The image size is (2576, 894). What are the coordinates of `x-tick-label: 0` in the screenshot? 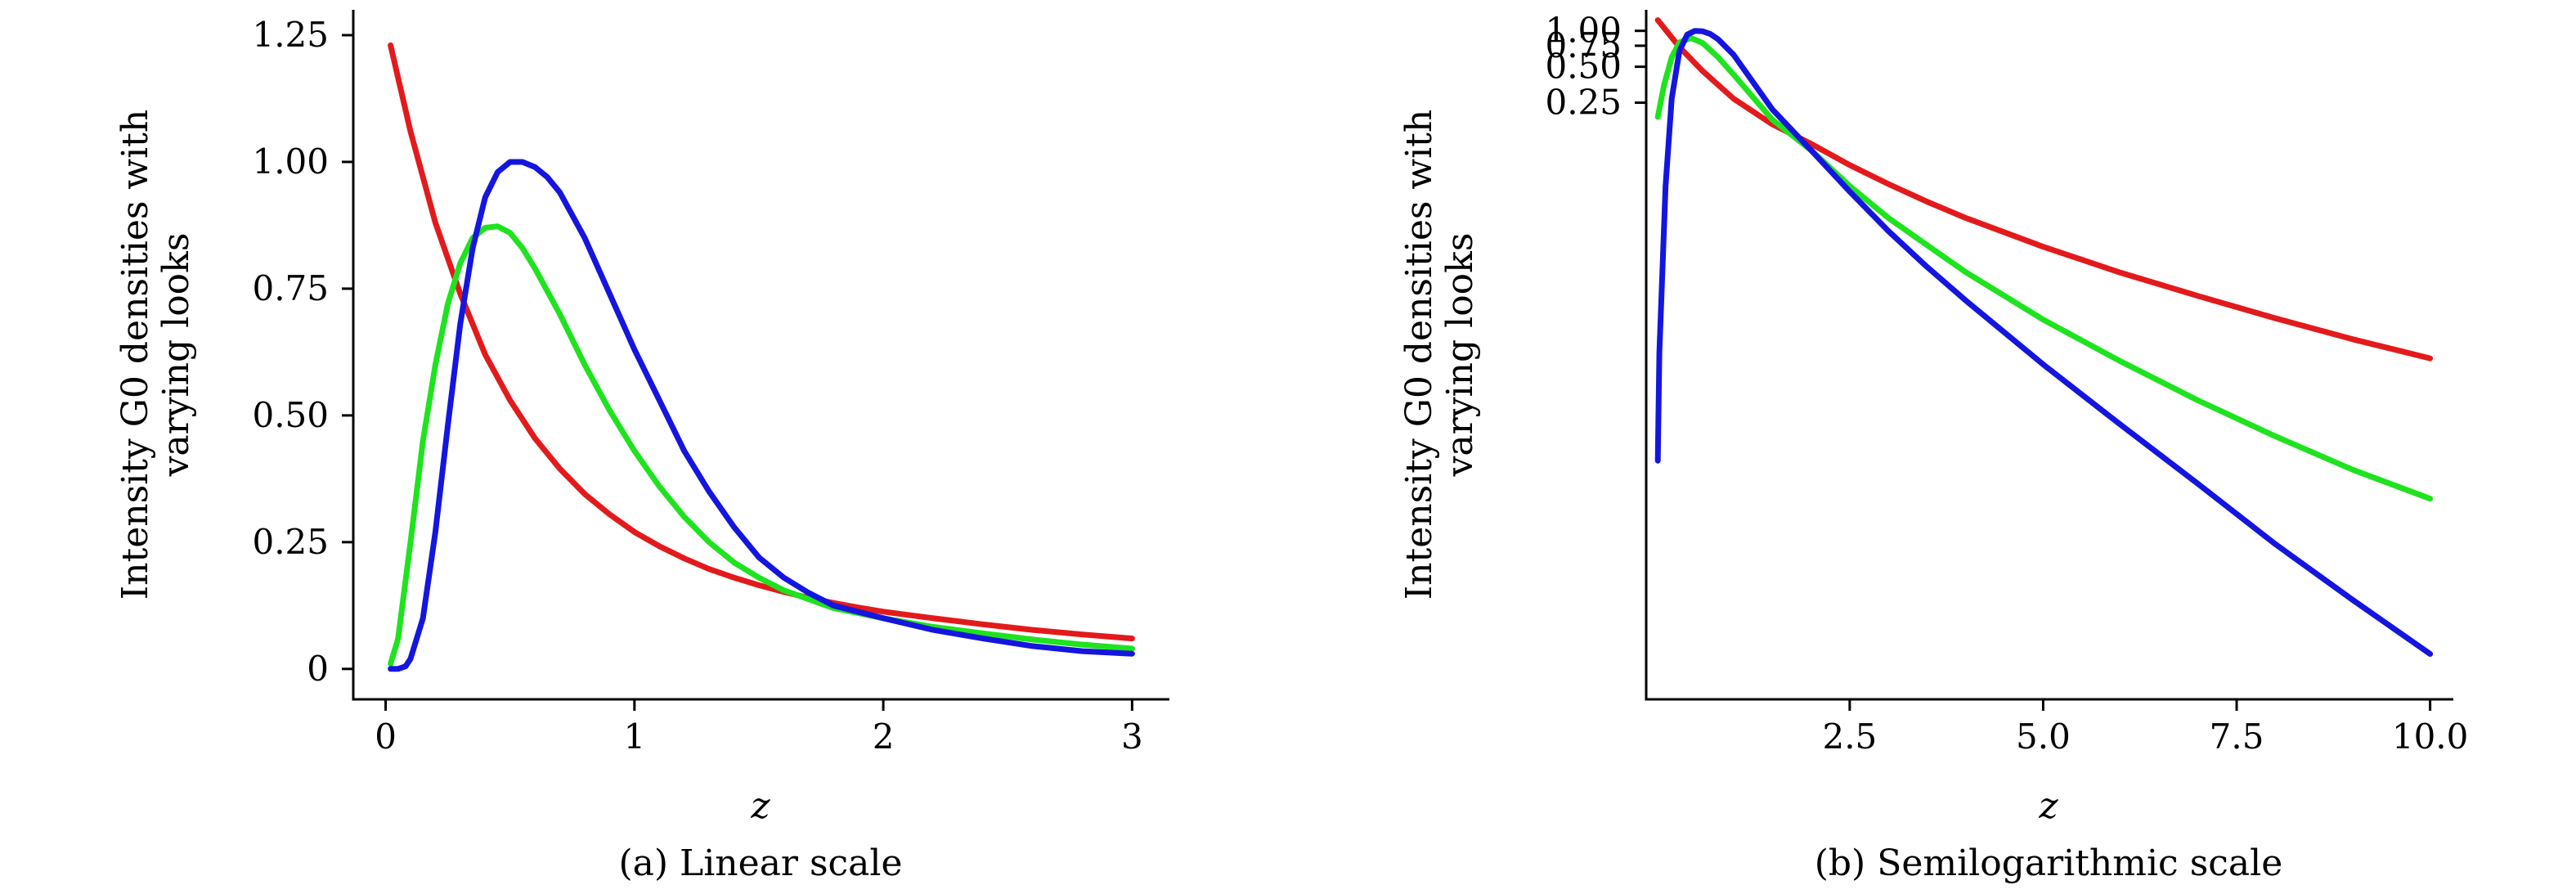 It's located at (386, 737).